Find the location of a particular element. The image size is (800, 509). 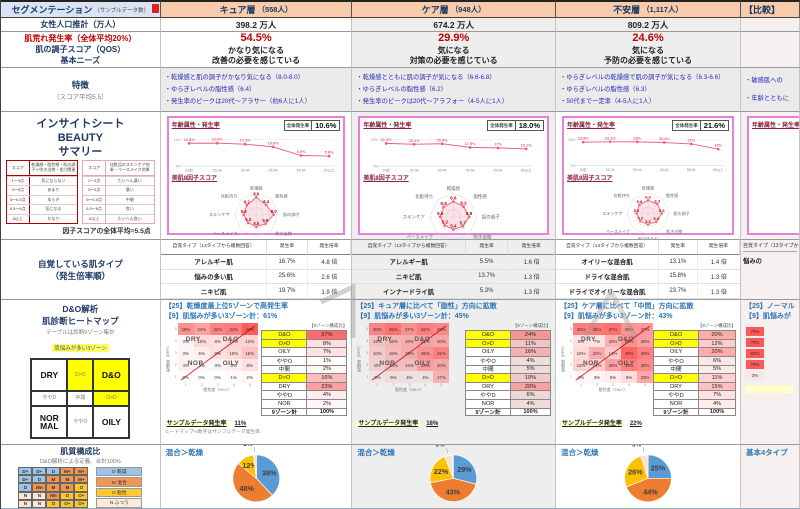

svg-text: 化粧持ち is located at coordinates (228, 195).